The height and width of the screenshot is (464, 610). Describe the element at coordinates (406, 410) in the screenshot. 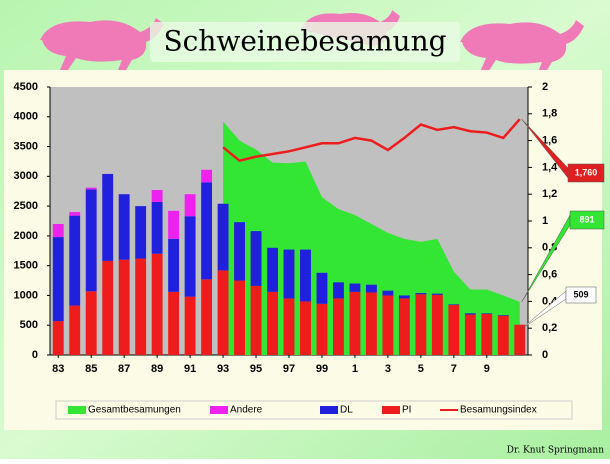

I see `legend-label: PI` at that location.